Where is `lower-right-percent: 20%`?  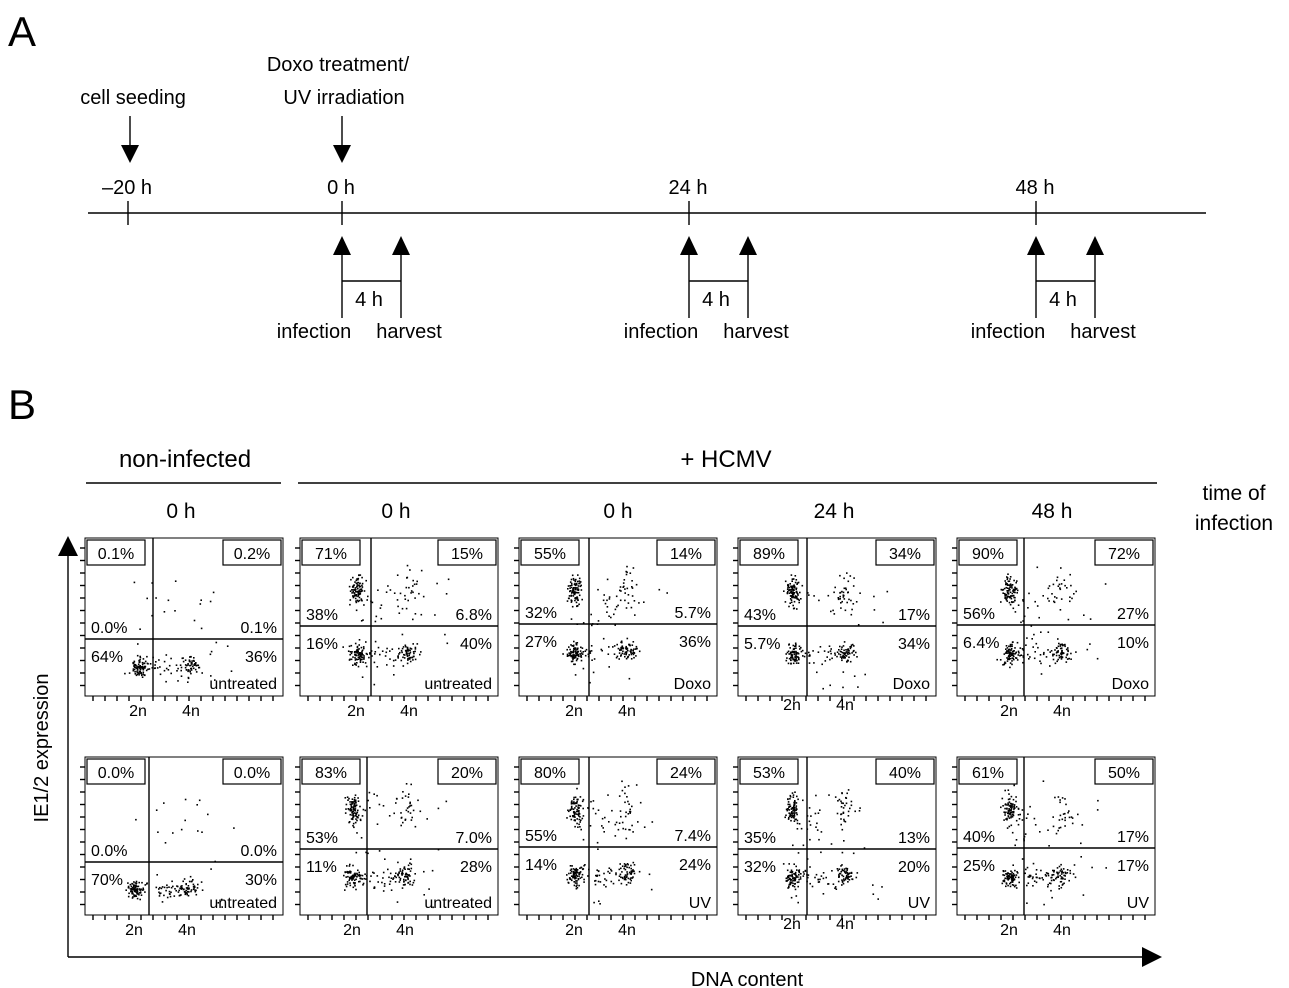
lower-right-percent: 20% is located at coordinates (914, 867).